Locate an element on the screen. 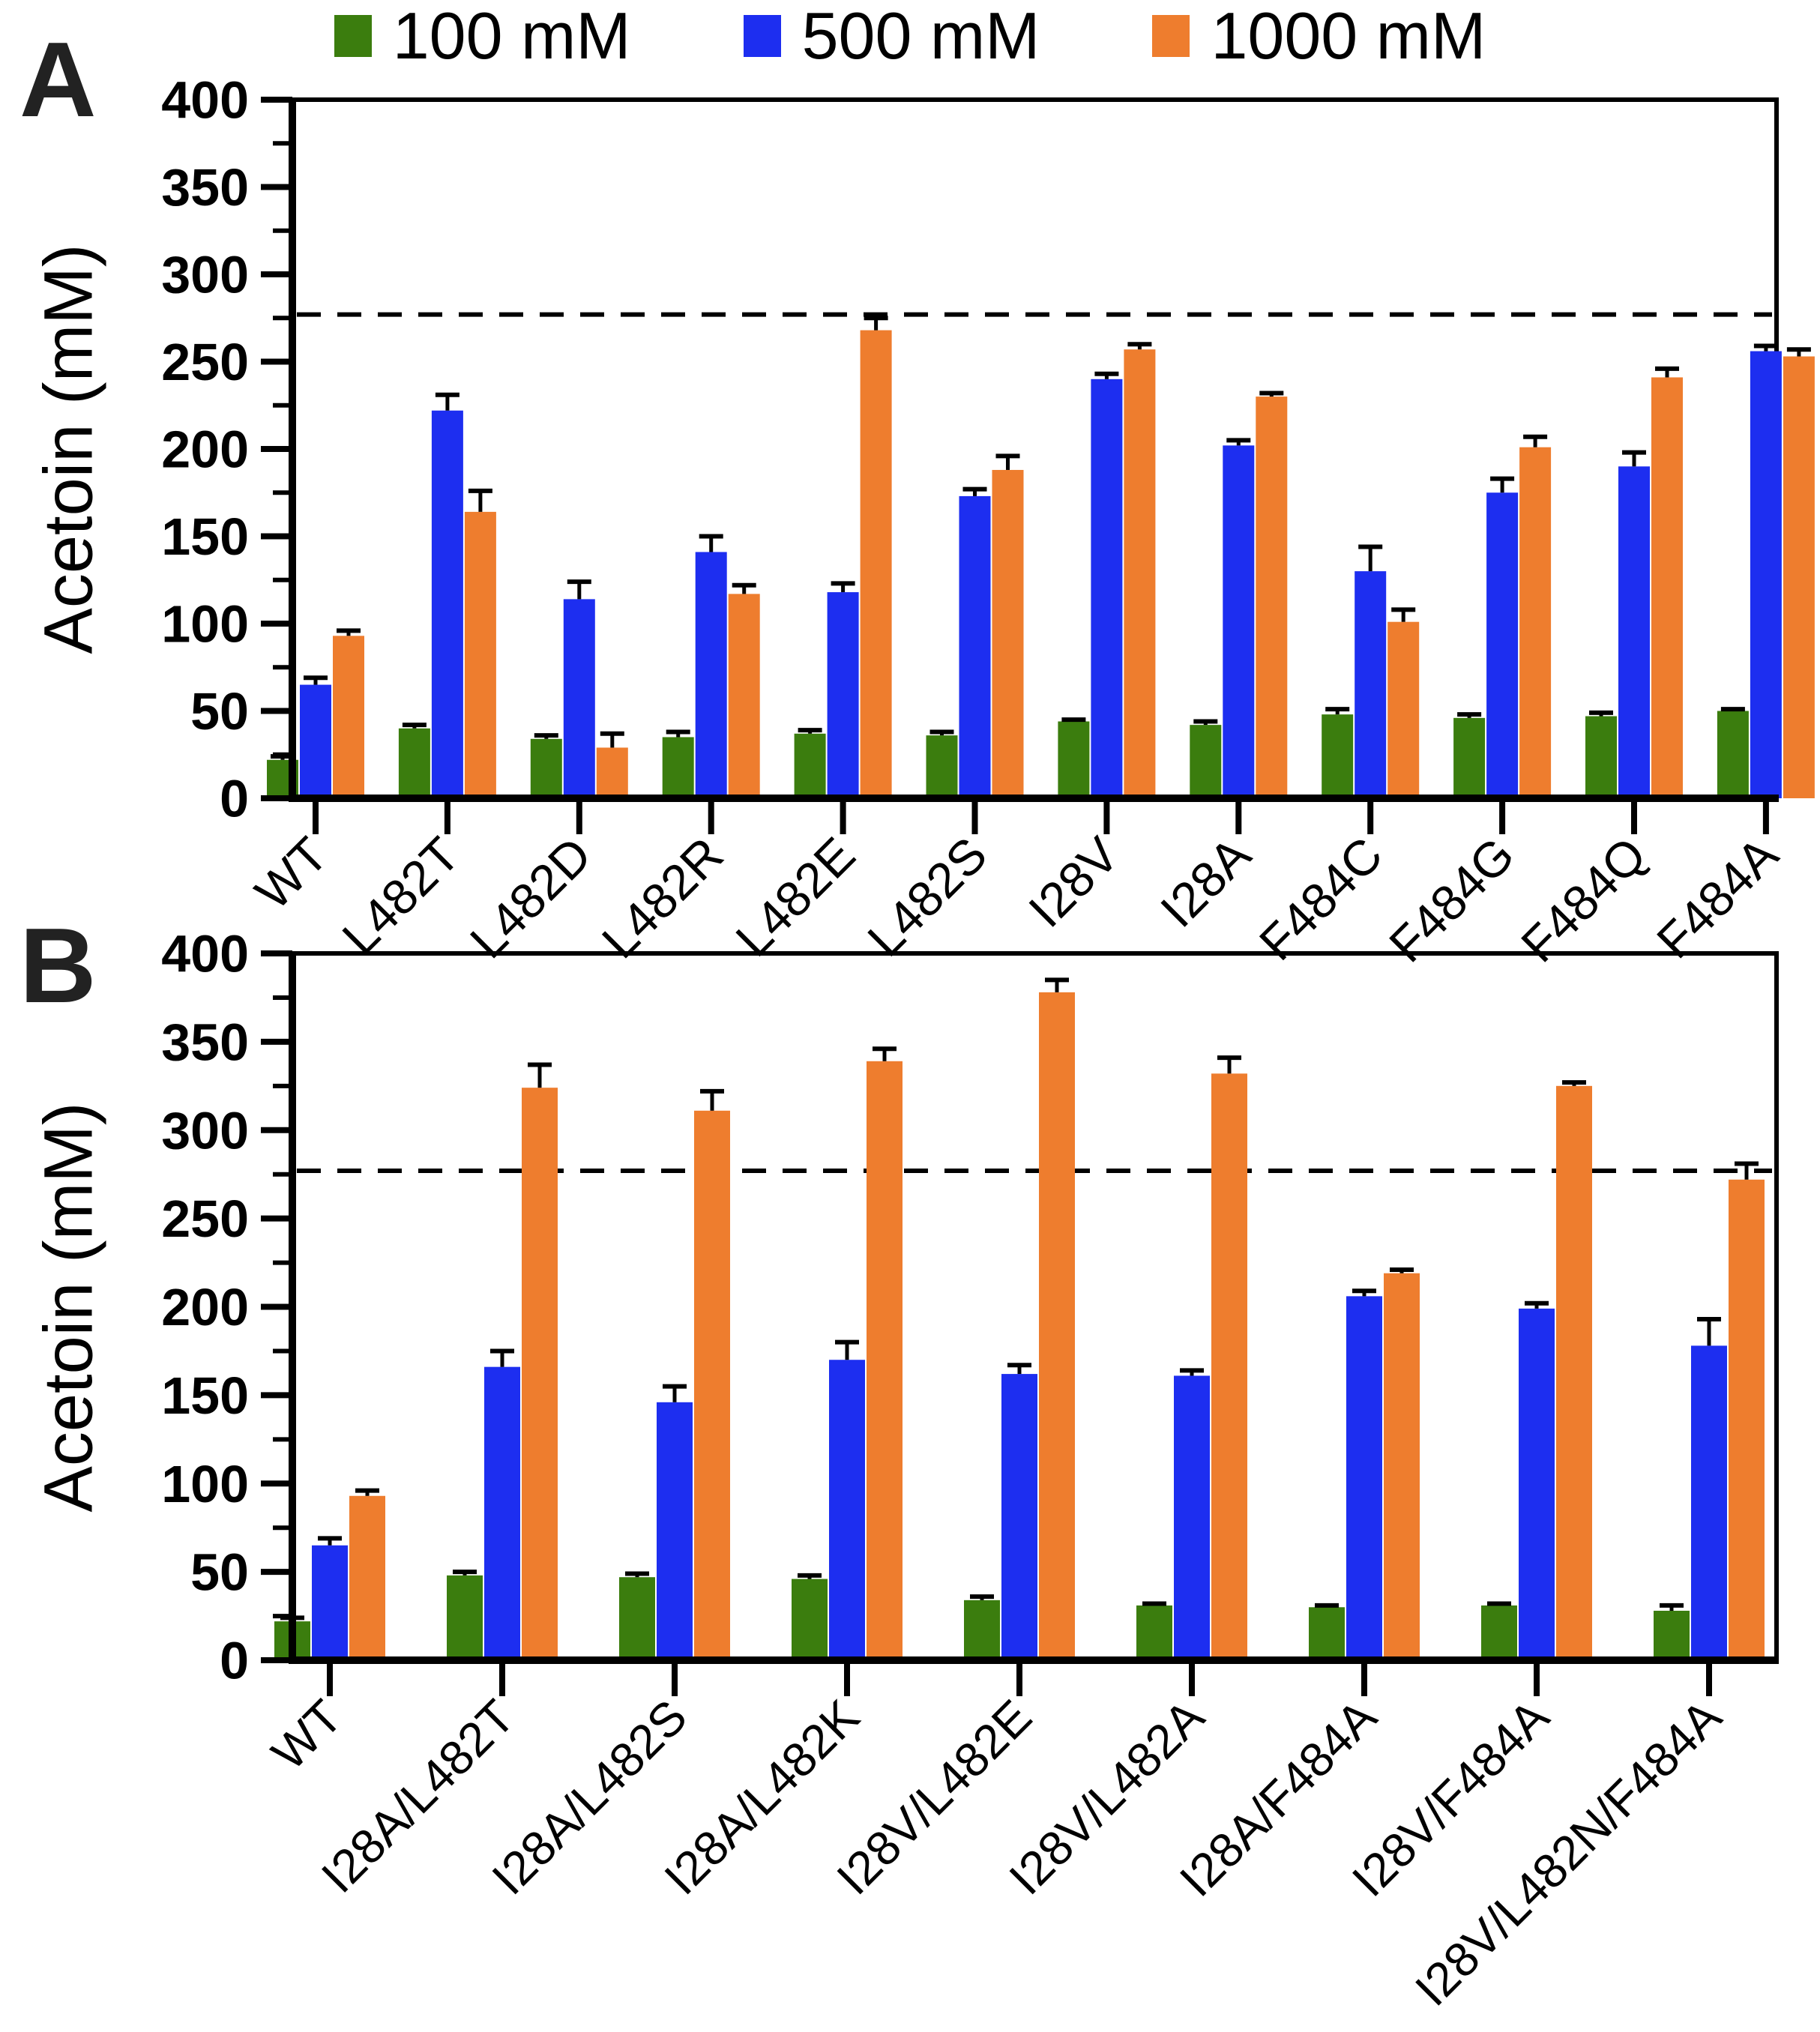 This screenshot has width=1820, height=2032. x-category-label: L482R is located at coordinates (662, 898).